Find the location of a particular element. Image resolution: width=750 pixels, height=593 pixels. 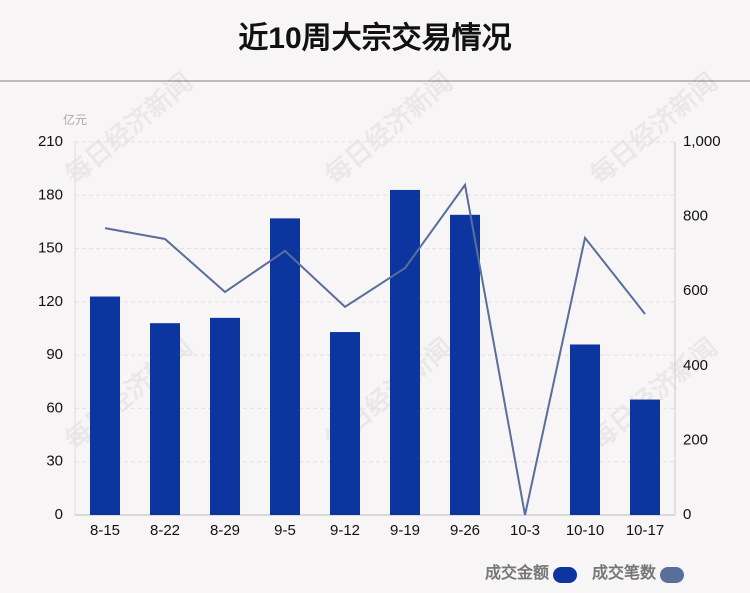

y2-tick-label: 600 is located at coordinates (695, 290).